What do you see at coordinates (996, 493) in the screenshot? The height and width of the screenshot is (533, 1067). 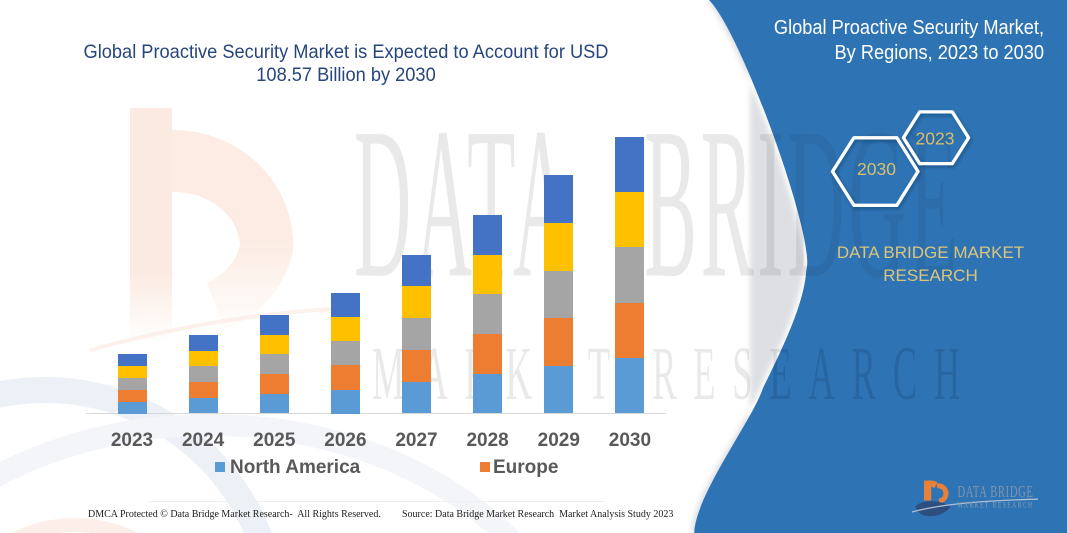 I see `svg-text: DATA BRIDGE` at bounding box center [996, 493].